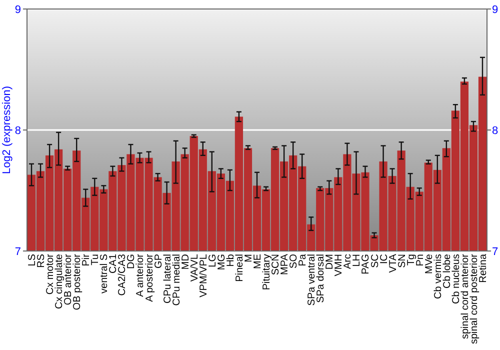 Image resolution: width=500 pixels, height=350 pixels. What do you see at coordinates (495, 10) in the screenshot?
I see `y2-tick-label: 9` at bounding box center [495, 10].